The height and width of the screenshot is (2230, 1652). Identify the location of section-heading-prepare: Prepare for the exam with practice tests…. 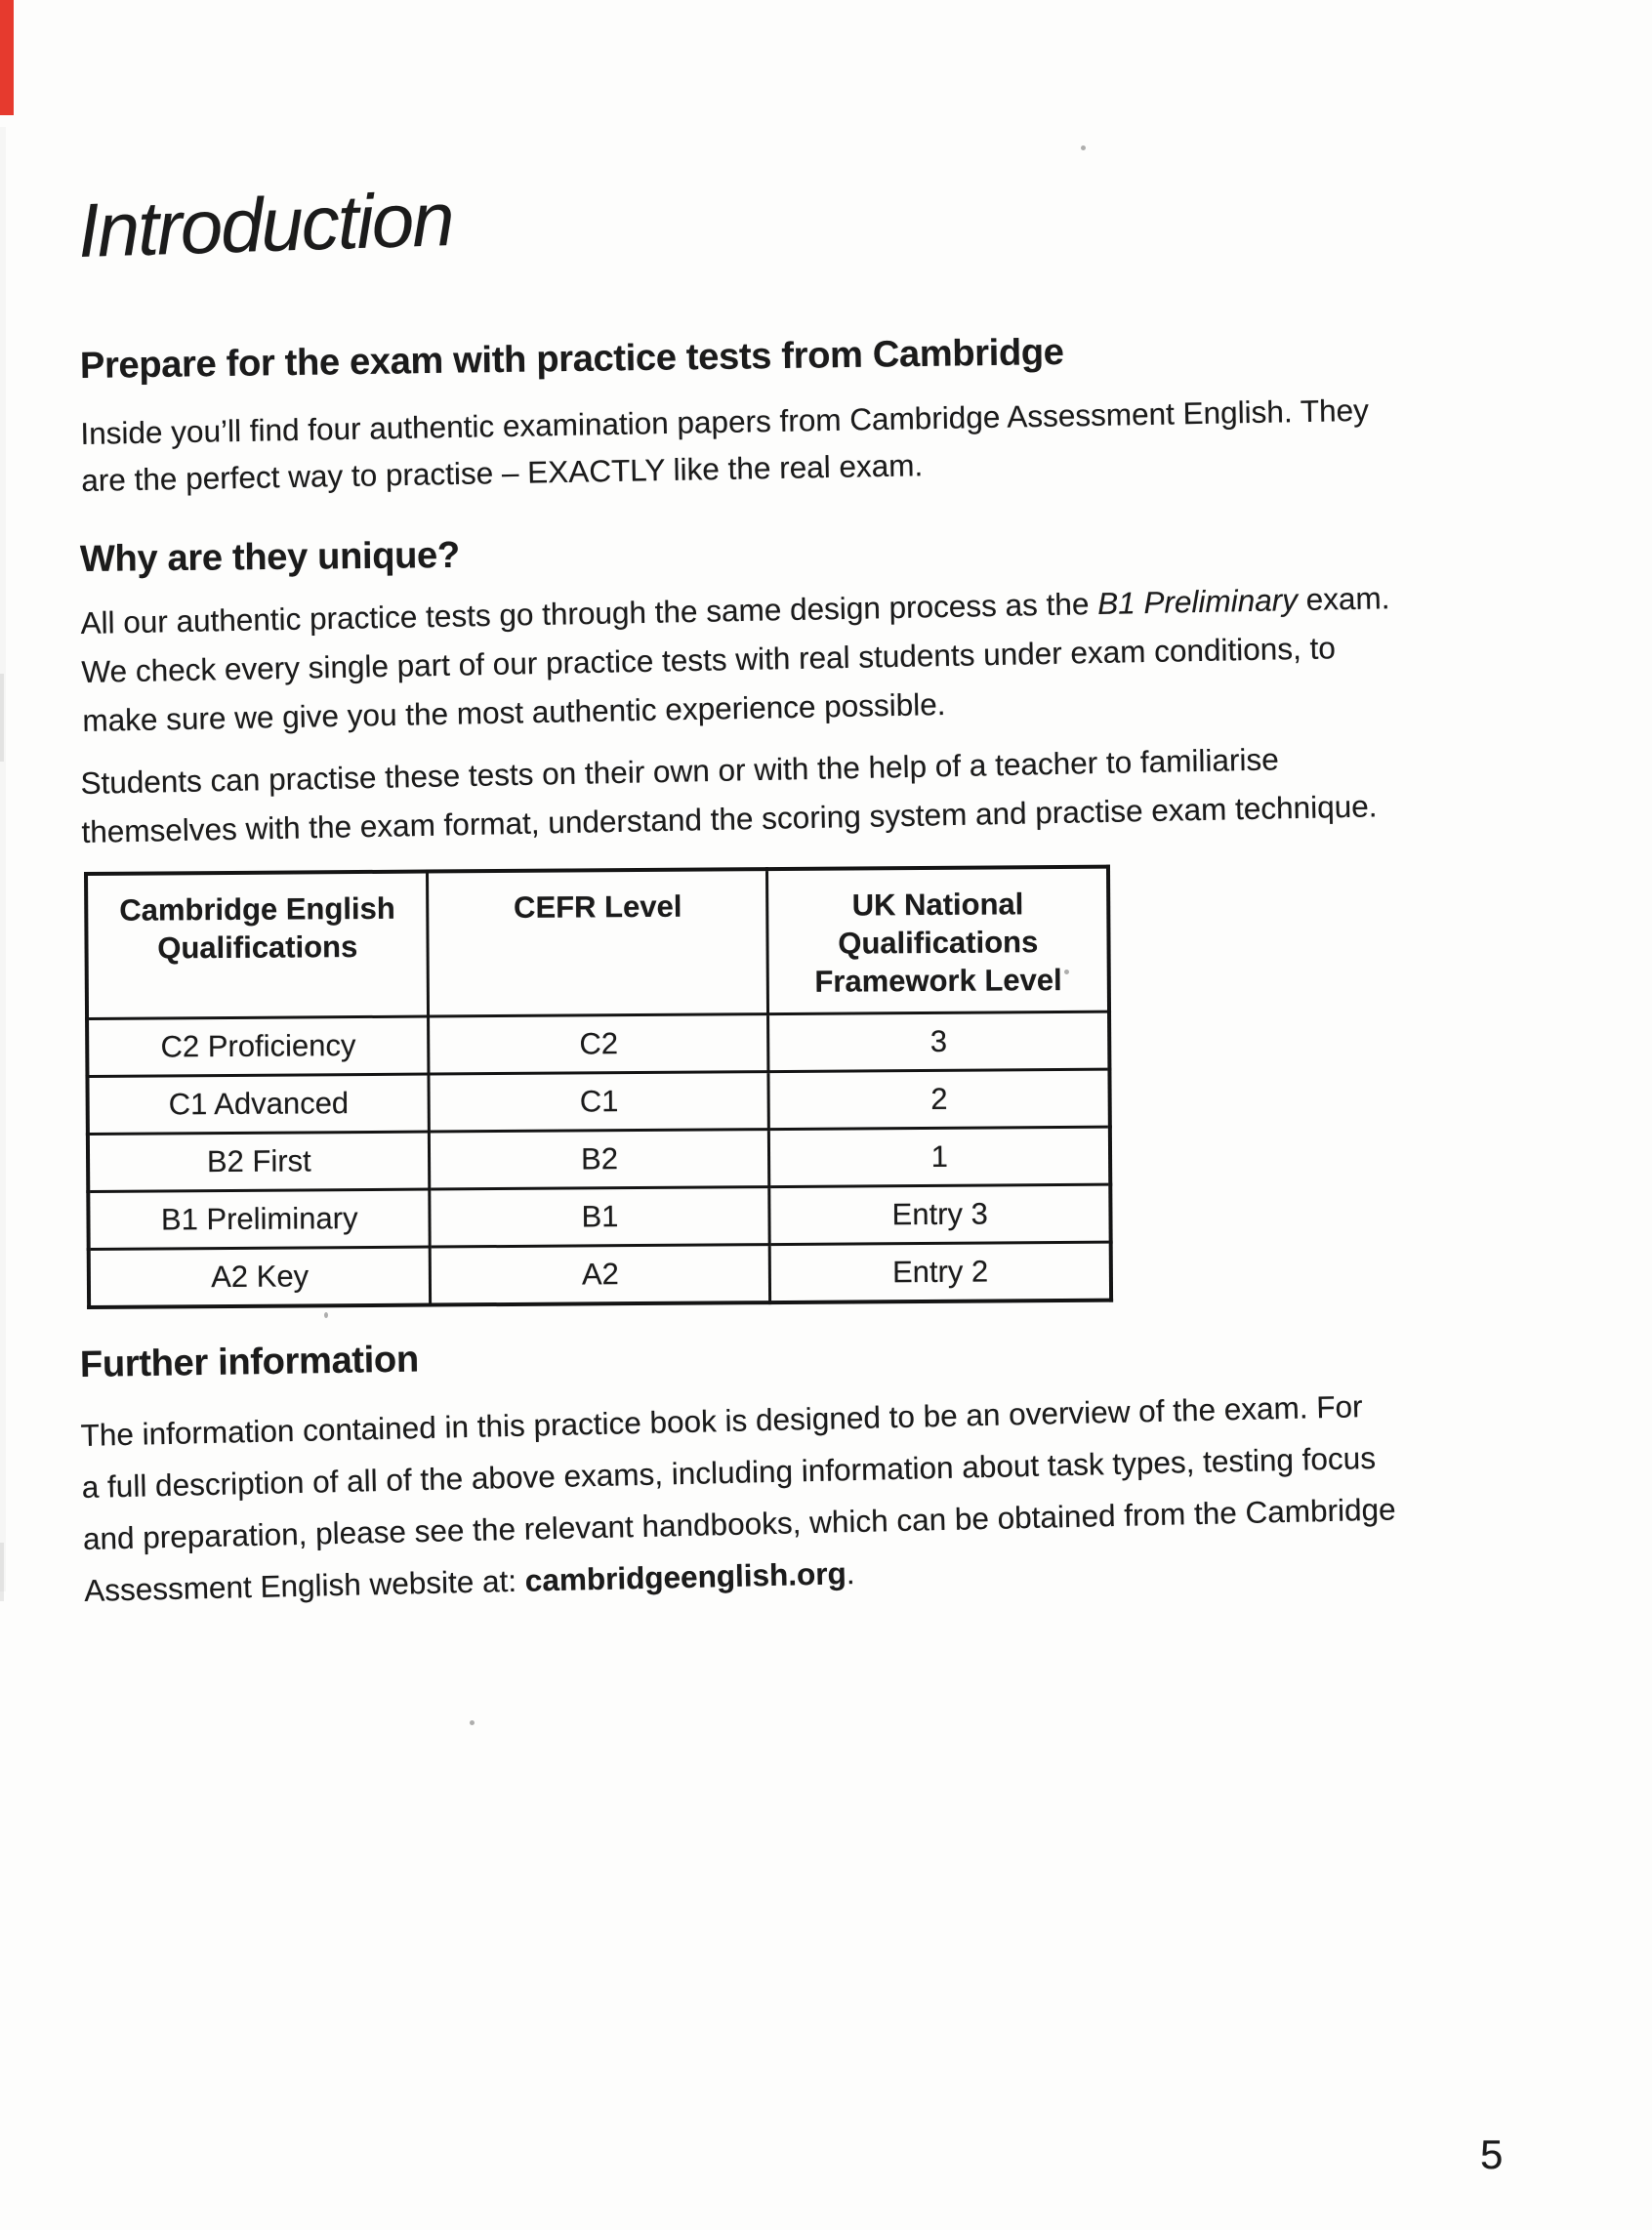
(571, 359).